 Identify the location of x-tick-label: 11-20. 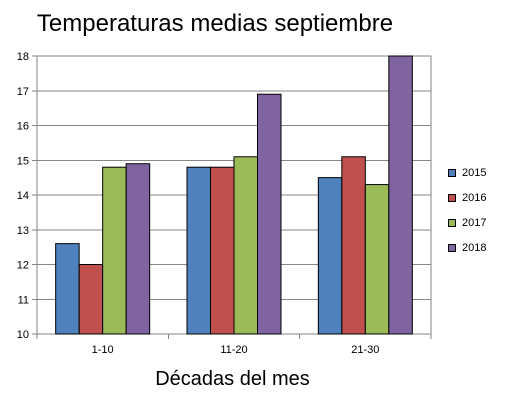
(233, 350).